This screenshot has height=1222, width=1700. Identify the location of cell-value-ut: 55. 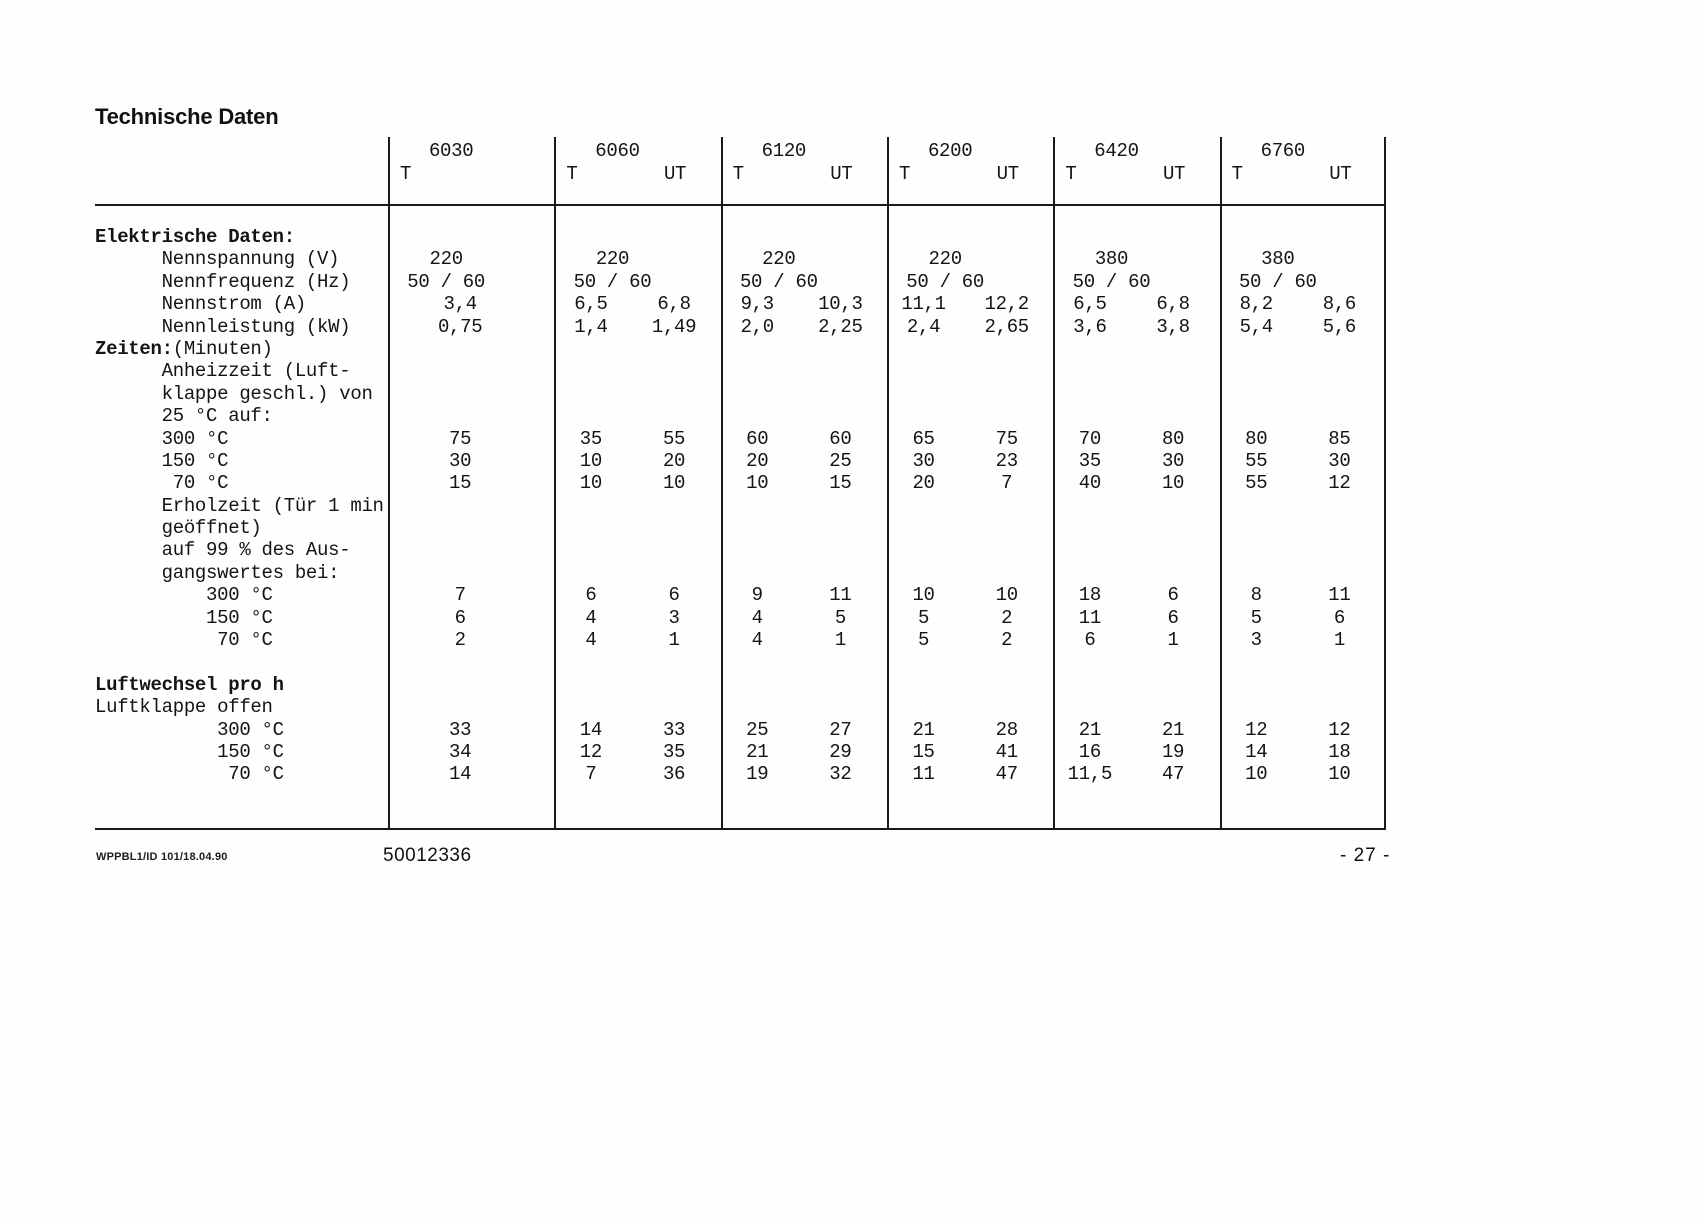
(674, 438).